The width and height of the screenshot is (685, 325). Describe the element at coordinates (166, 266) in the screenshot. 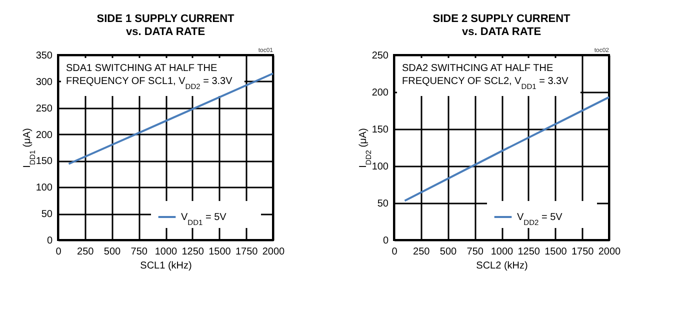

I see `x-axis-title: SCL1 (kHz)` at that location.